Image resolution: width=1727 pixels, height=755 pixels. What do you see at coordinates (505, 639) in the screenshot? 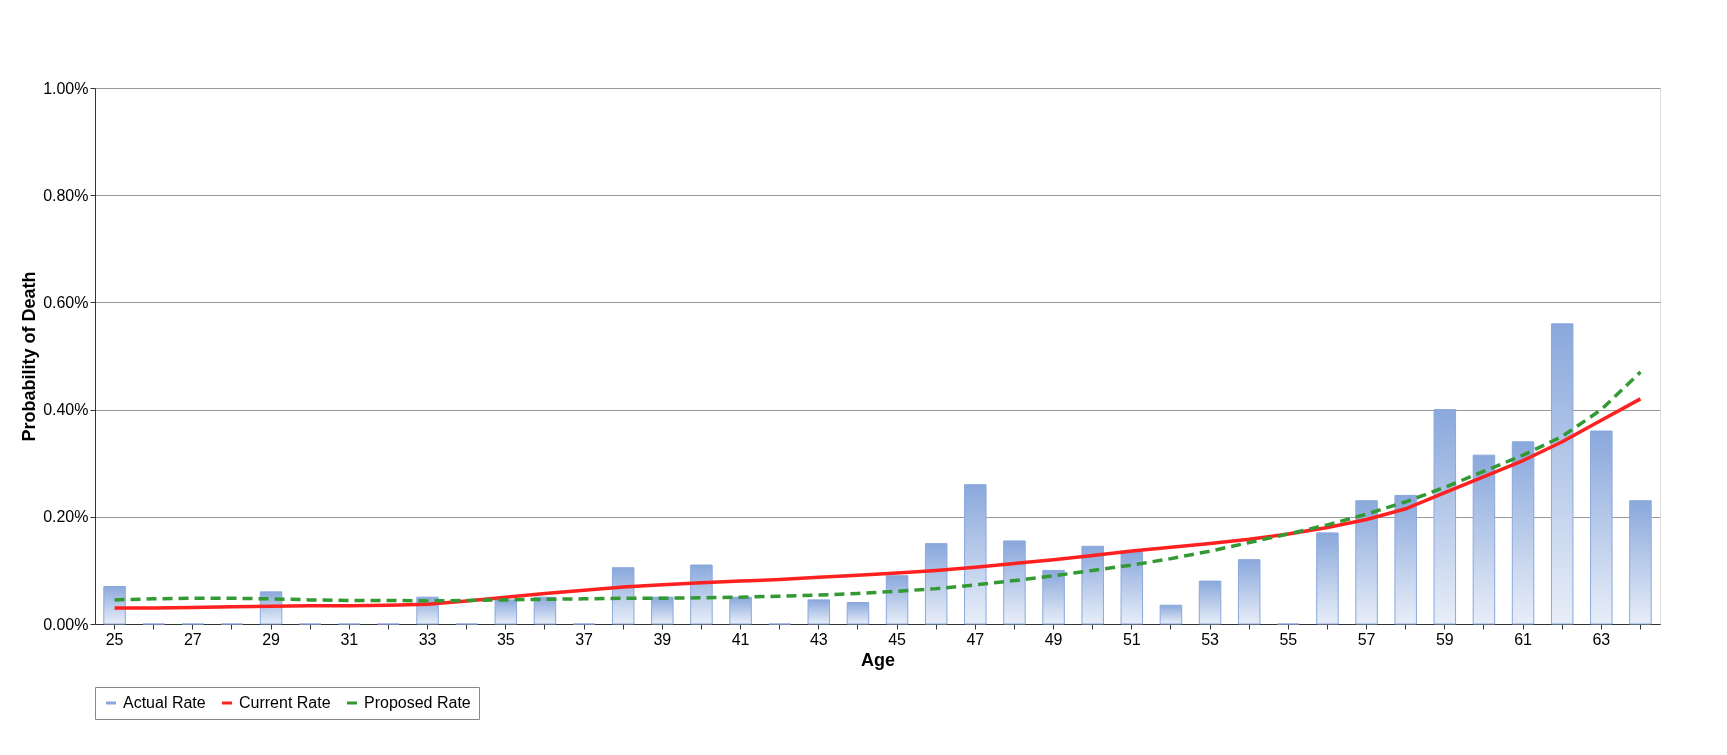
I see `x-tick-label: 35` at bounding box center [505, 639].